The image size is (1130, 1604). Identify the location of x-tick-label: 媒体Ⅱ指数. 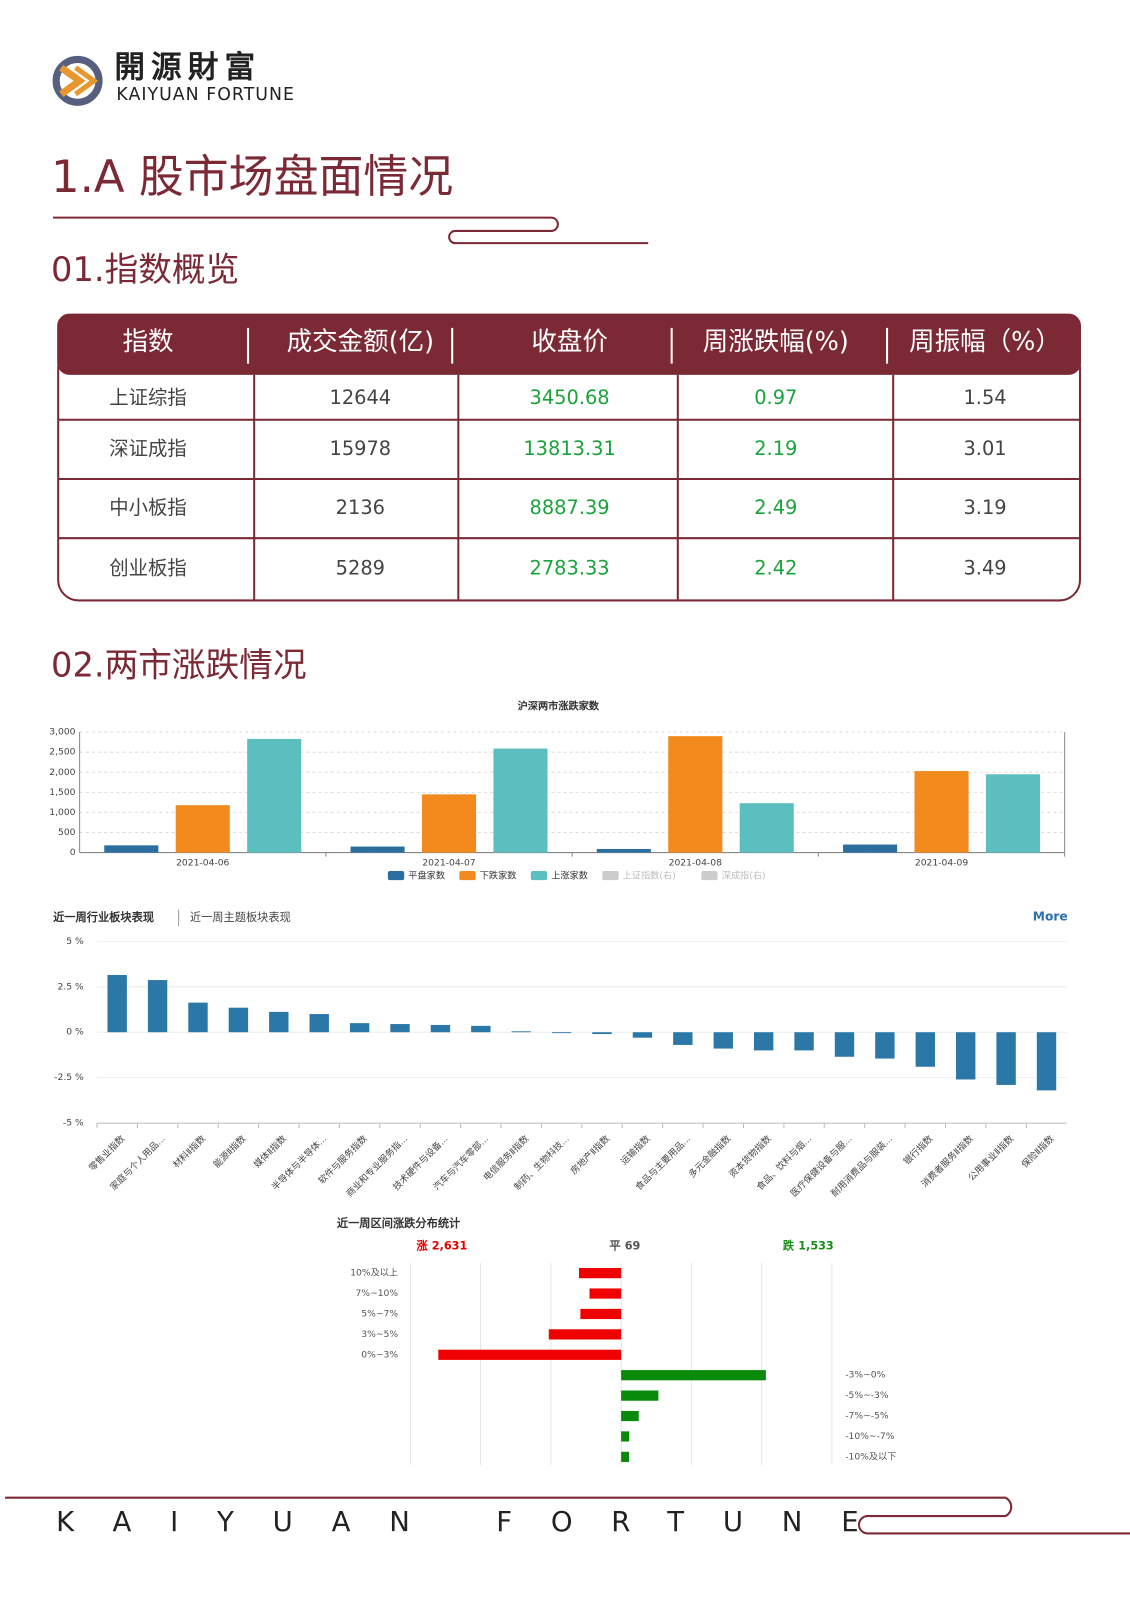
(270, 1152).